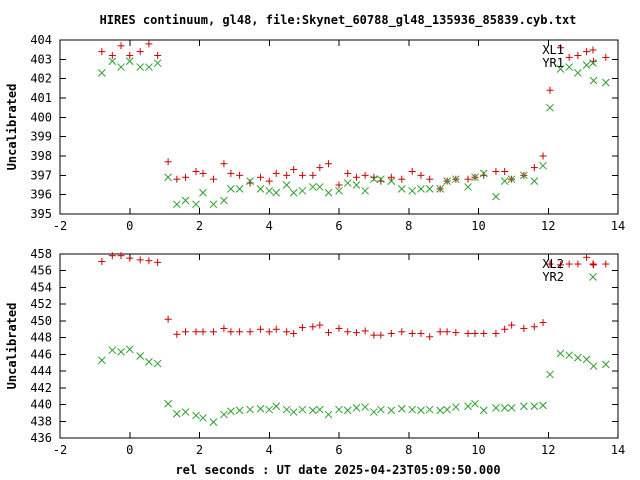 Image resolution: width=640 pixels, height=480 pixels. What do you see at coordinates (41, 271) in the screenshot?
I see `y-tick-label: 456` at bounding box center [41, 271].